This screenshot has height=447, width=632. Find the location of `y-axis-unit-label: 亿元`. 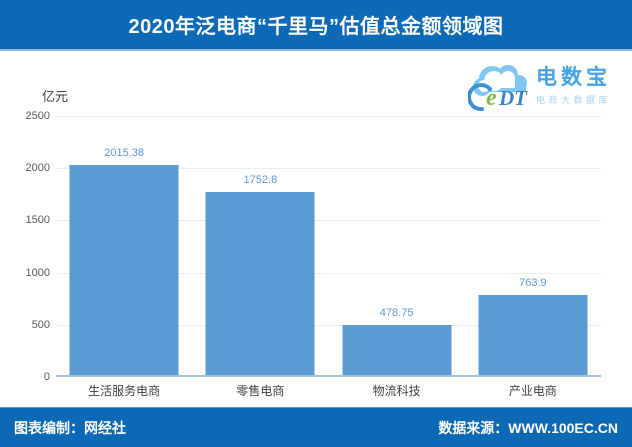

y-axis-unit-label: 亿元 is located at coordinates (55, 96).